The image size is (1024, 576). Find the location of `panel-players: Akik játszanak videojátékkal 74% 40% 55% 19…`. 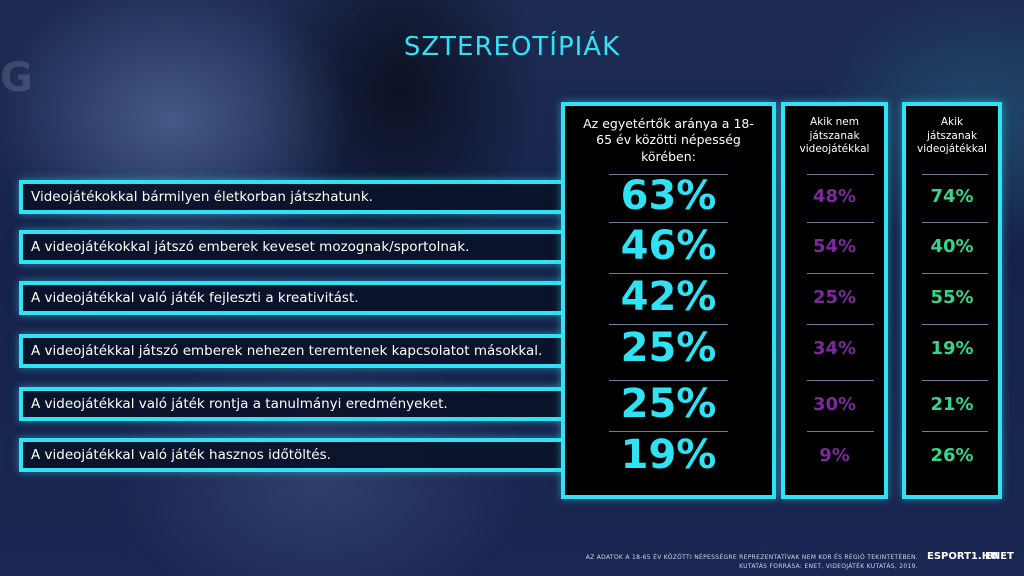

panel-players: Akik játszanak videojátékkal 74% 40% 55% 19… is located at coordinates (952, 300).